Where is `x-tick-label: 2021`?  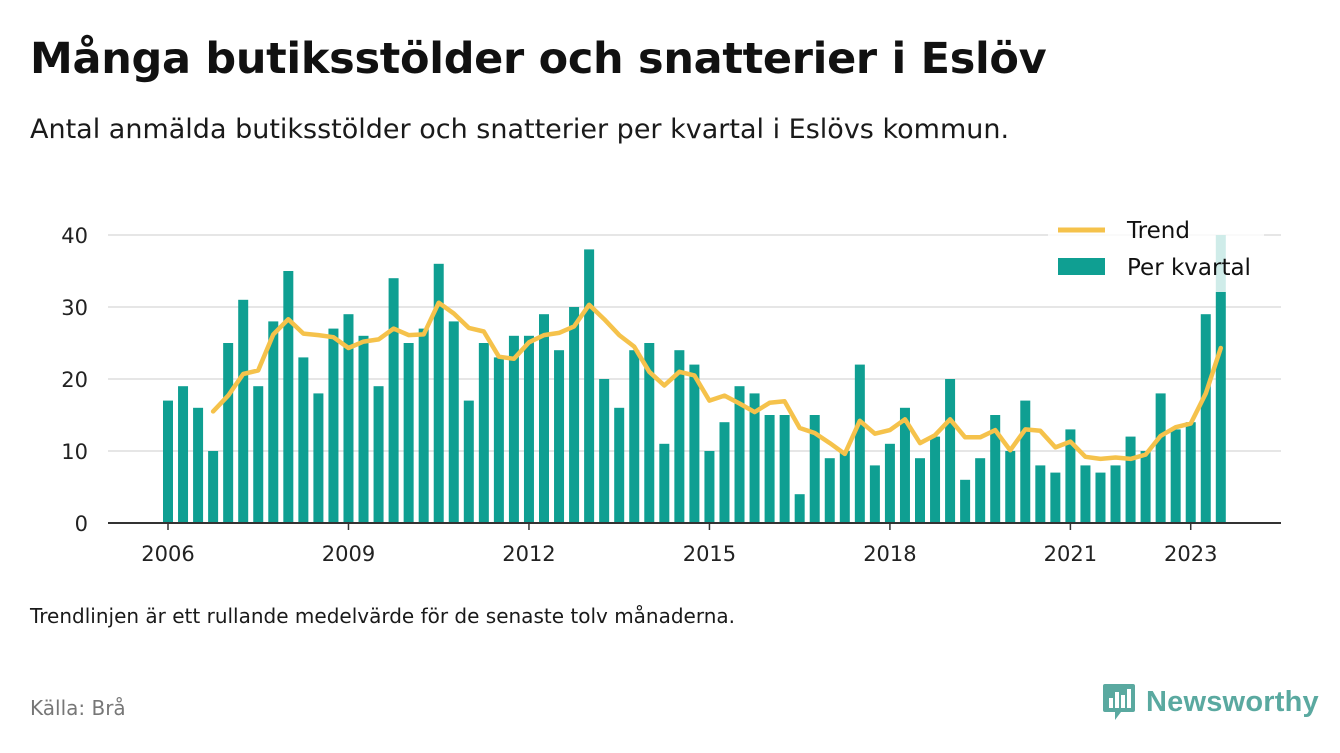 x-tick-label: 2021 is located at coordinates (1070, 554).